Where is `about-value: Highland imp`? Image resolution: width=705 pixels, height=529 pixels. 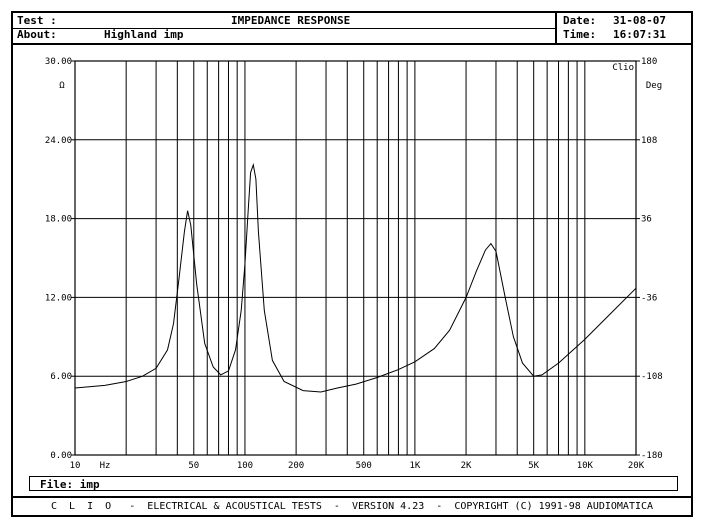 about-value: Highland imp is located at coordinates (144, 34).